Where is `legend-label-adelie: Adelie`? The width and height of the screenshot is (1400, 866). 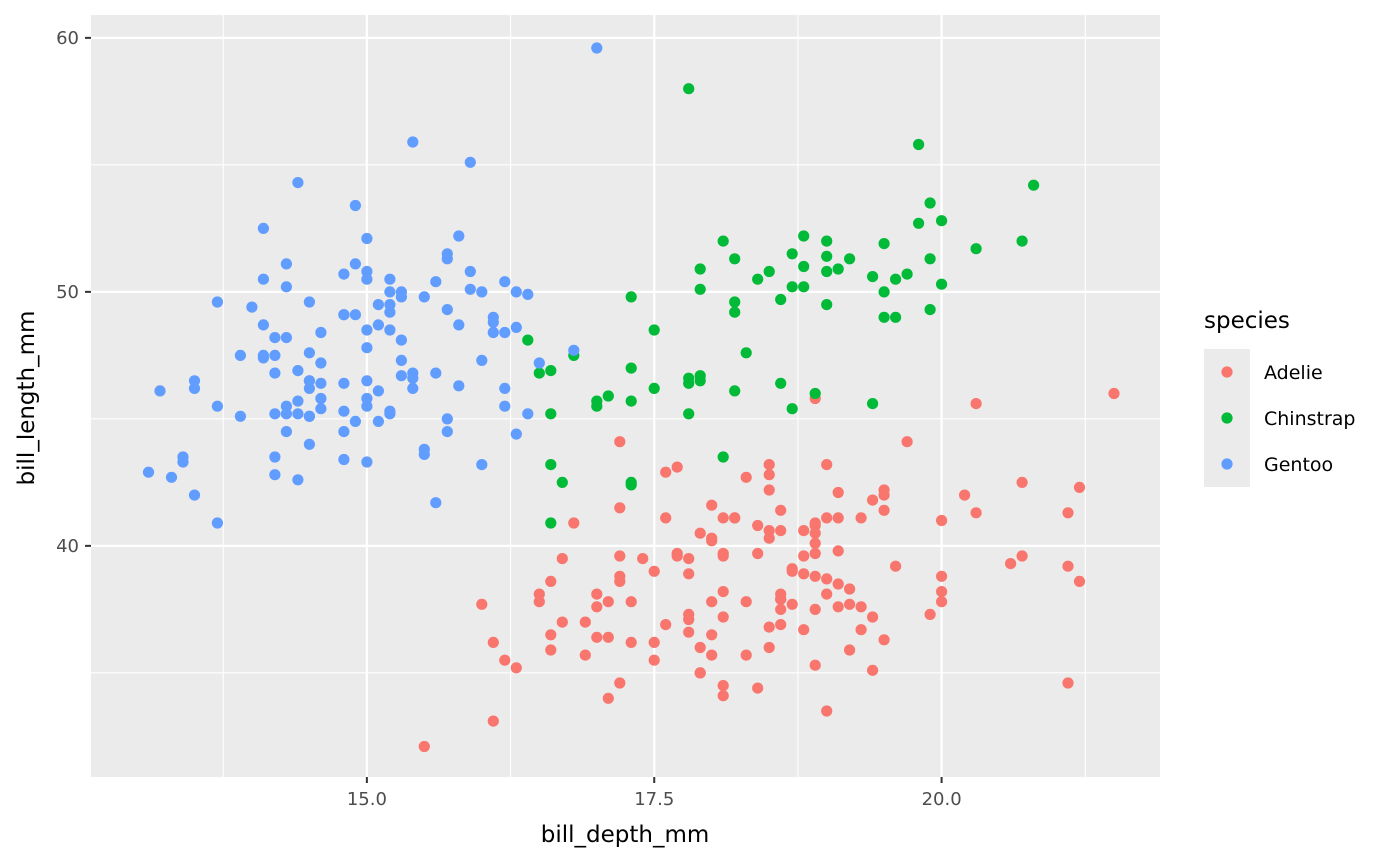
legend-label-adelie: Adelie is located at coordinates (1293, 373).